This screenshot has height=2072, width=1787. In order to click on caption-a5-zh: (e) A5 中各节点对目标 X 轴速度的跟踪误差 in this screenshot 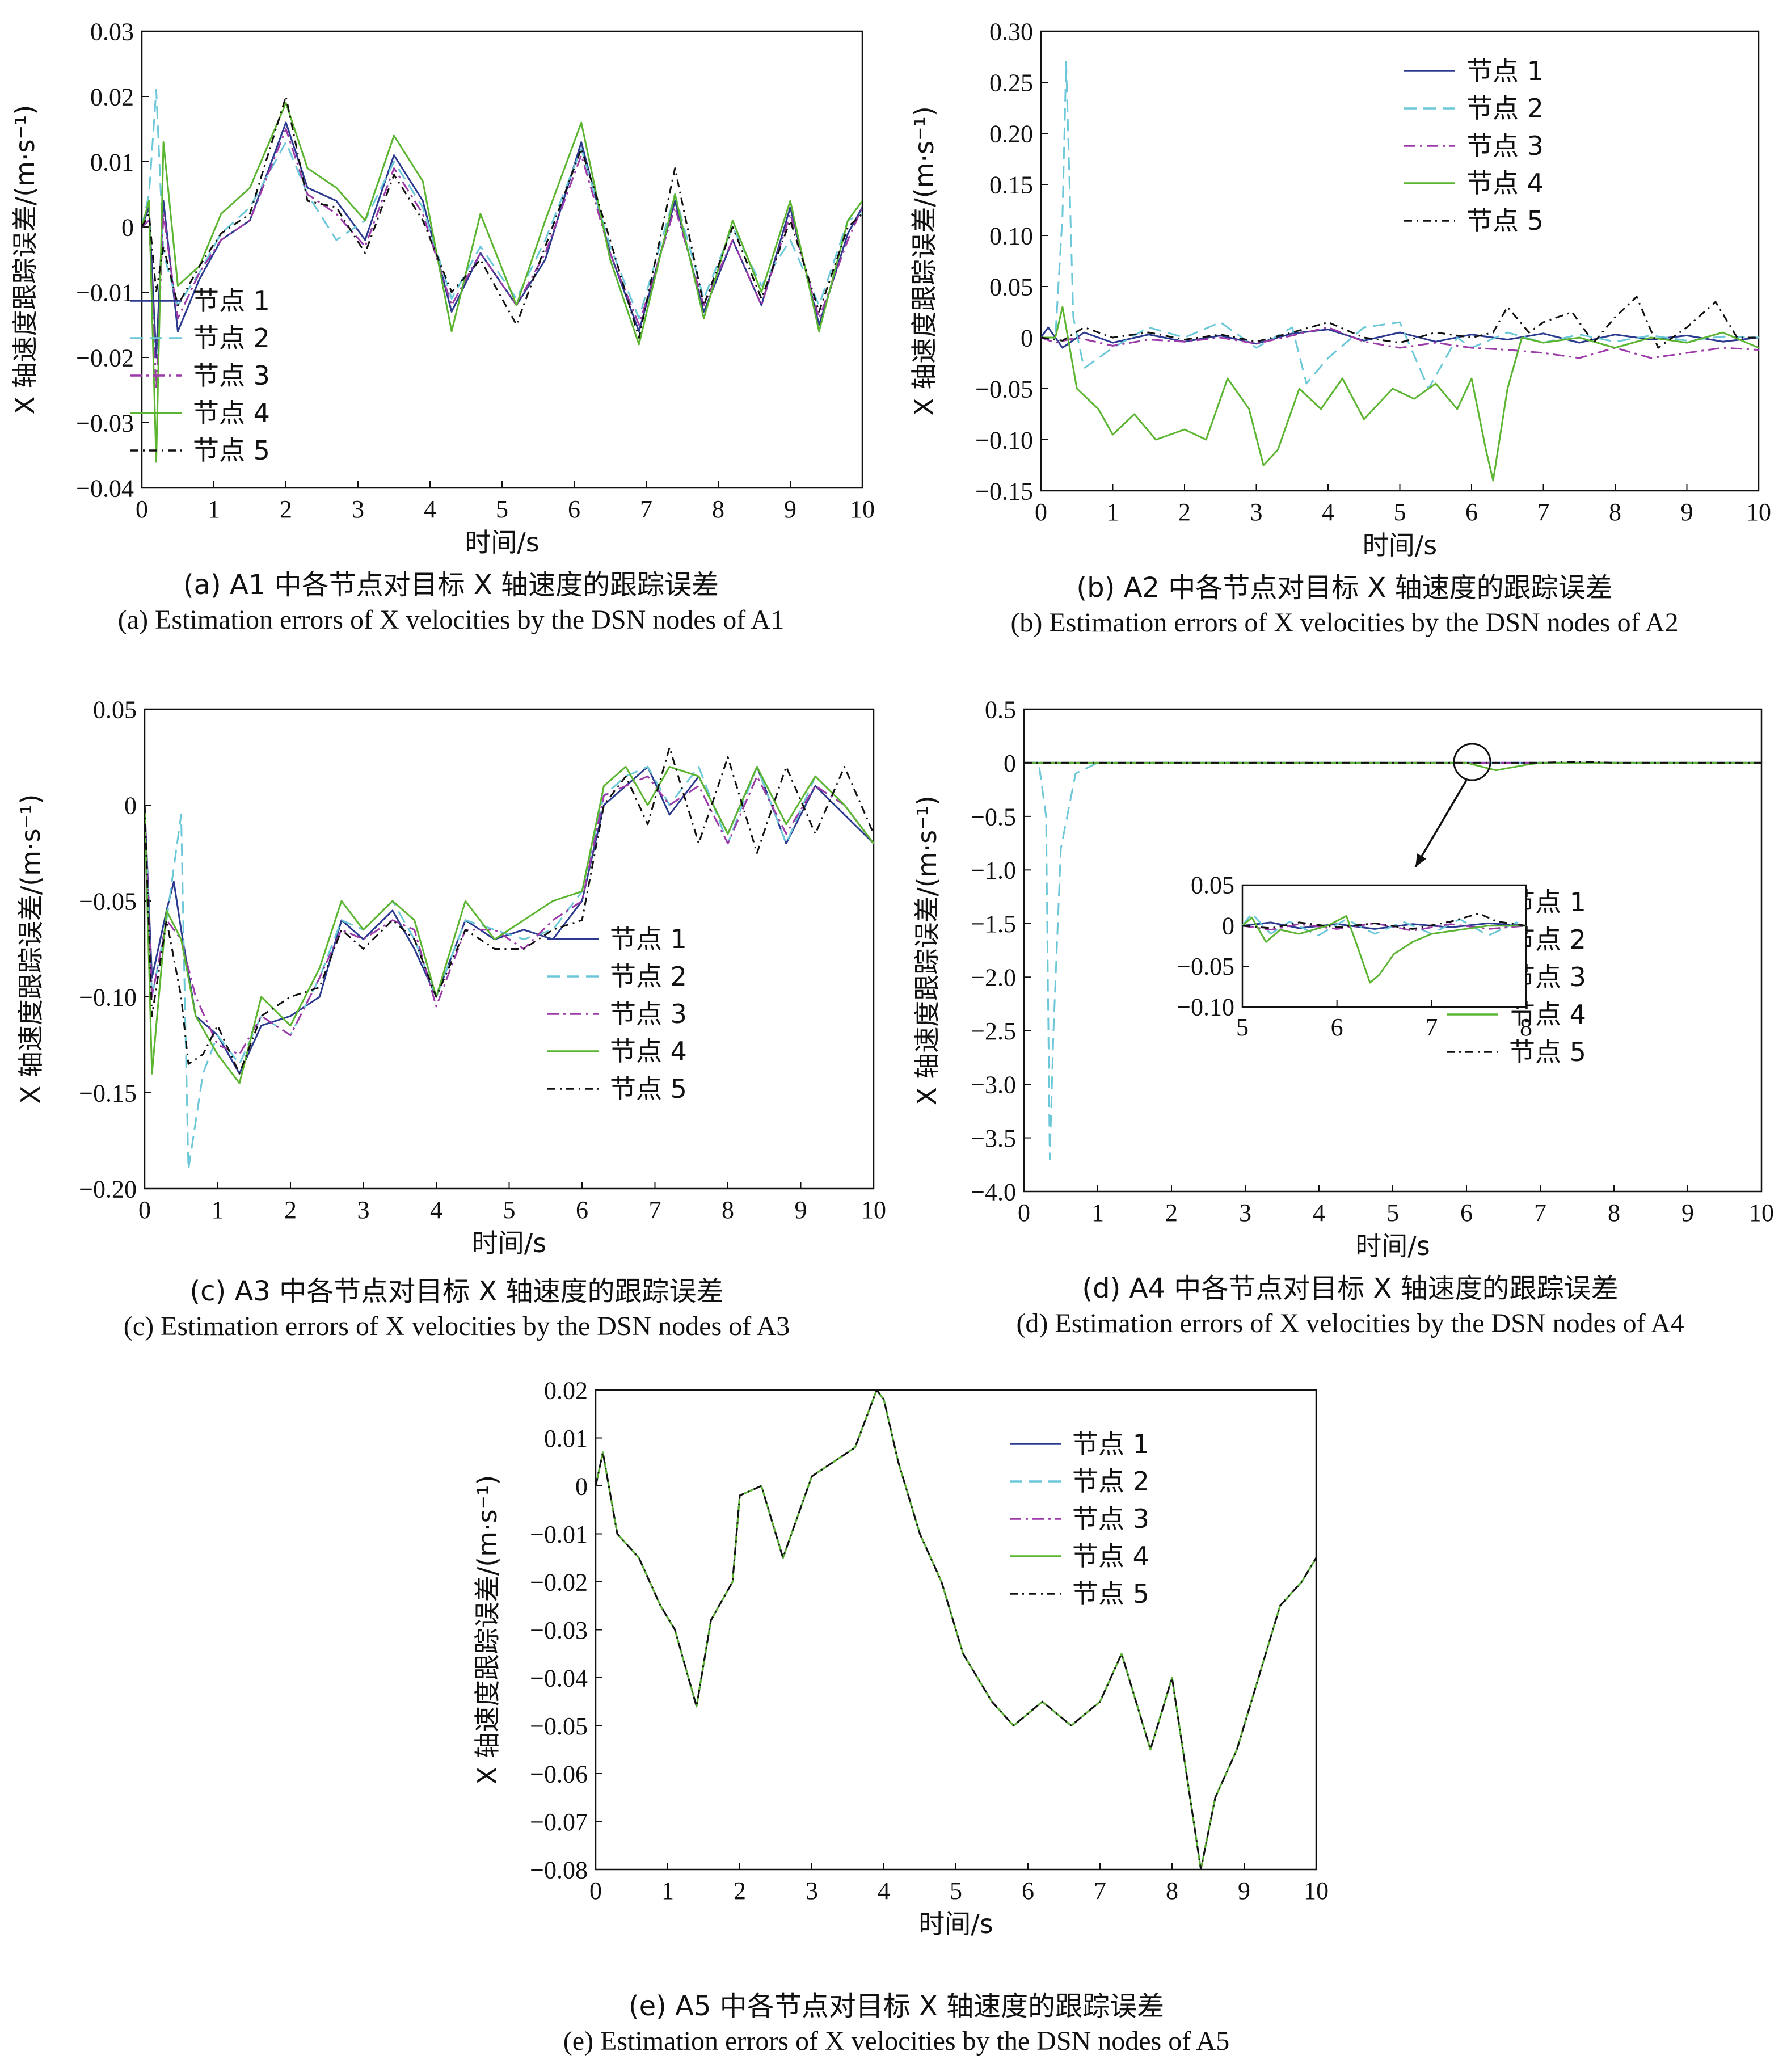, I will do `click(897, 2006)`.